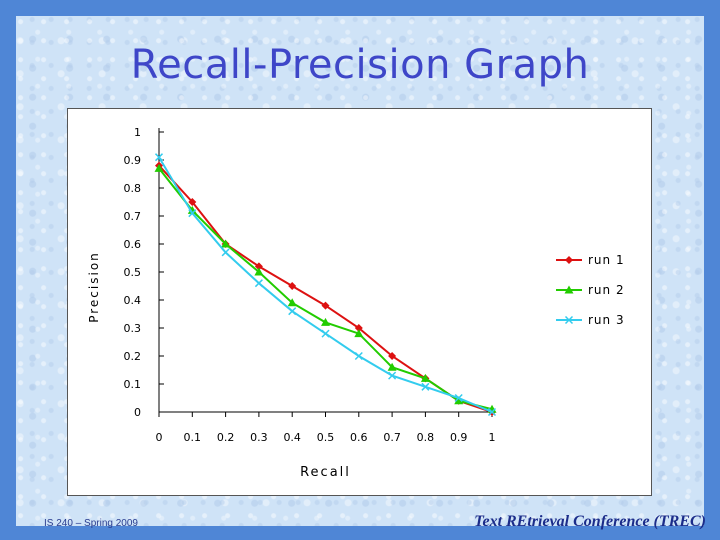  I want to click on y-tick-label: 0.3, so click(133, 328).